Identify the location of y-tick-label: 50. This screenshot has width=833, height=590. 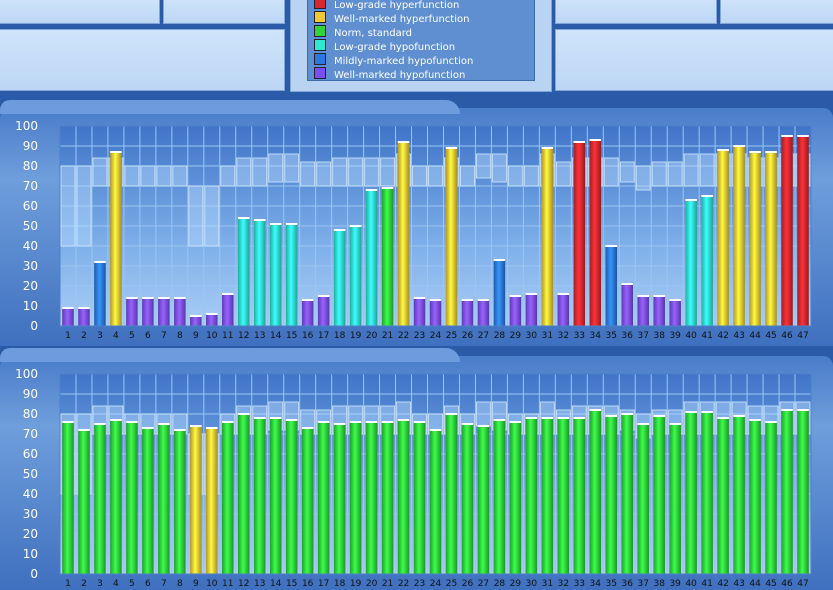
(30, 474).